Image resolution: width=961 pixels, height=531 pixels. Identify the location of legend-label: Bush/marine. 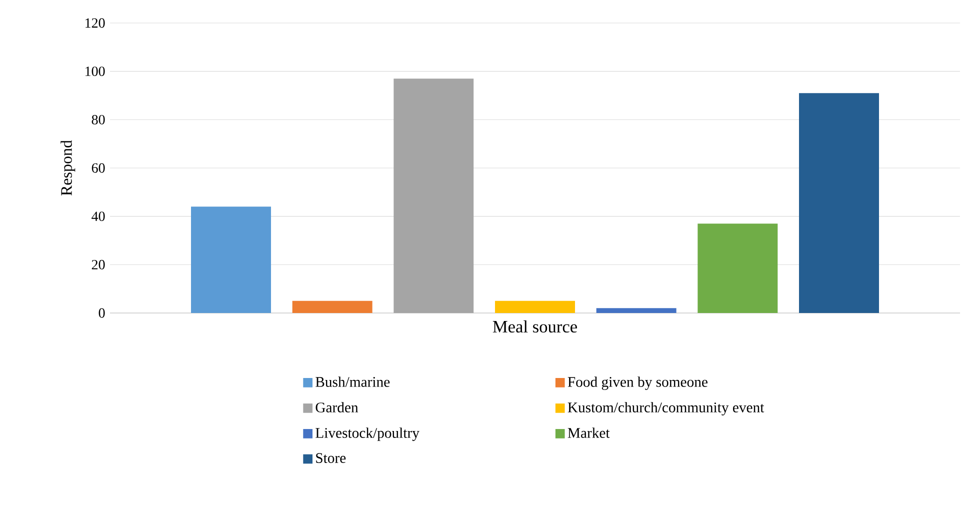
(353, 381).